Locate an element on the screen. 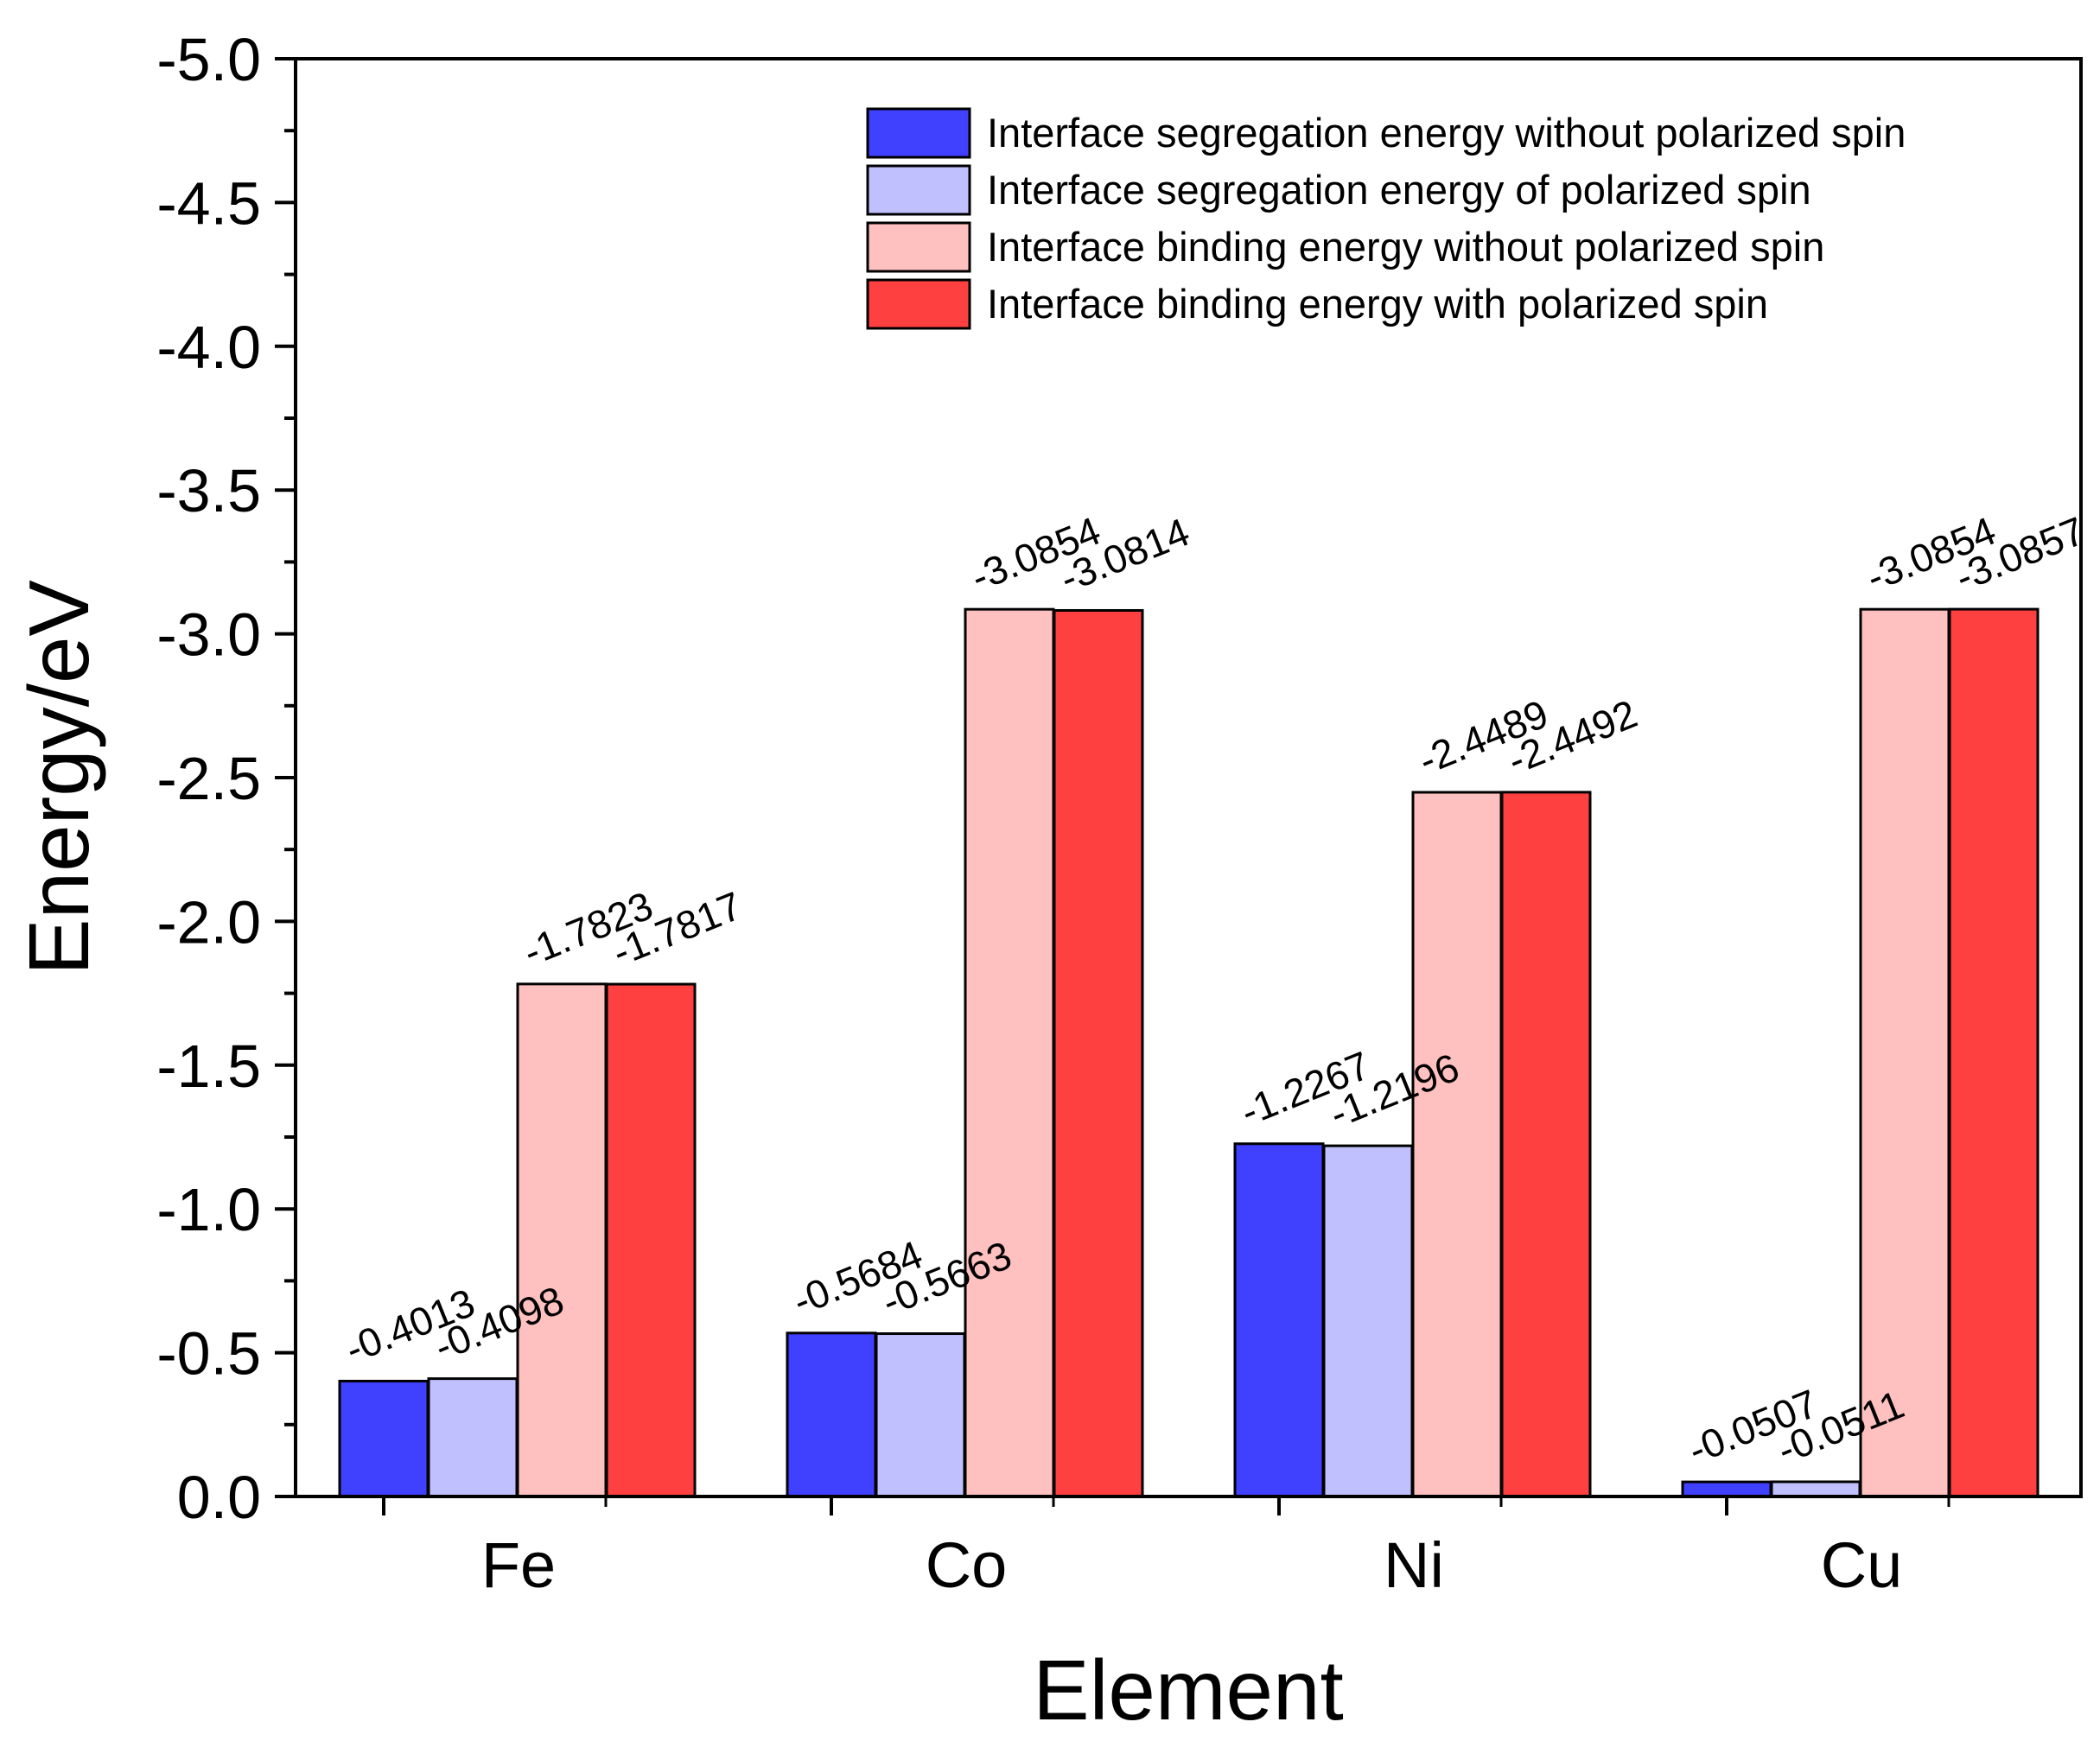  y-tick-label: -4.5 is located at coordinates (208, 203).